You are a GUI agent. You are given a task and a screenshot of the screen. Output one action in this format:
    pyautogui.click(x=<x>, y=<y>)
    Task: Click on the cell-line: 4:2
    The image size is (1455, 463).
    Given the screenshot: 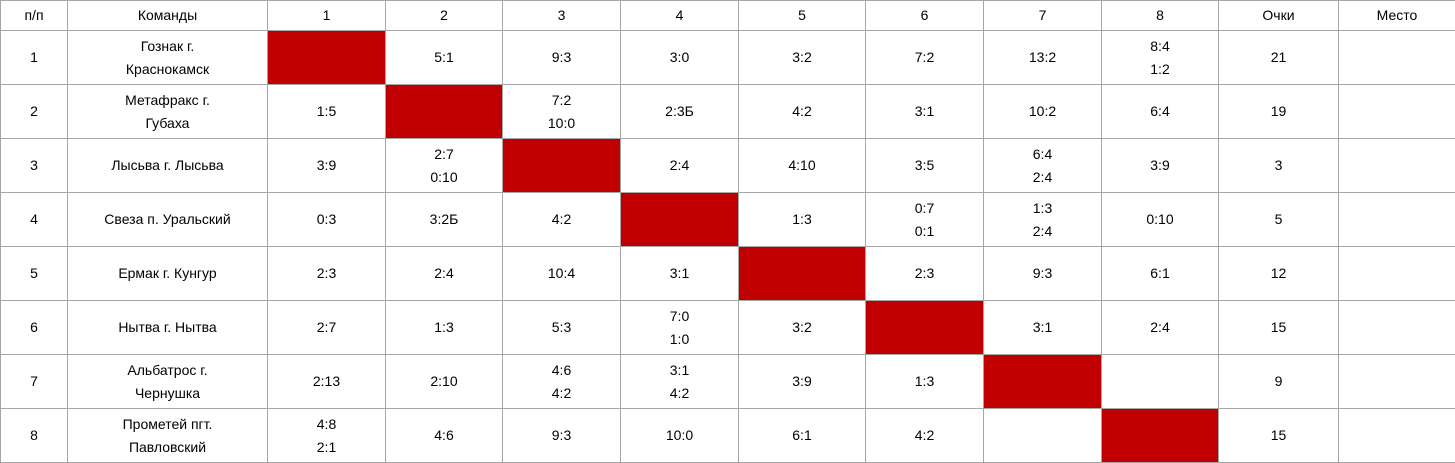 What is the action you would take?
    pyautogui.click(x=561, y=393)
    